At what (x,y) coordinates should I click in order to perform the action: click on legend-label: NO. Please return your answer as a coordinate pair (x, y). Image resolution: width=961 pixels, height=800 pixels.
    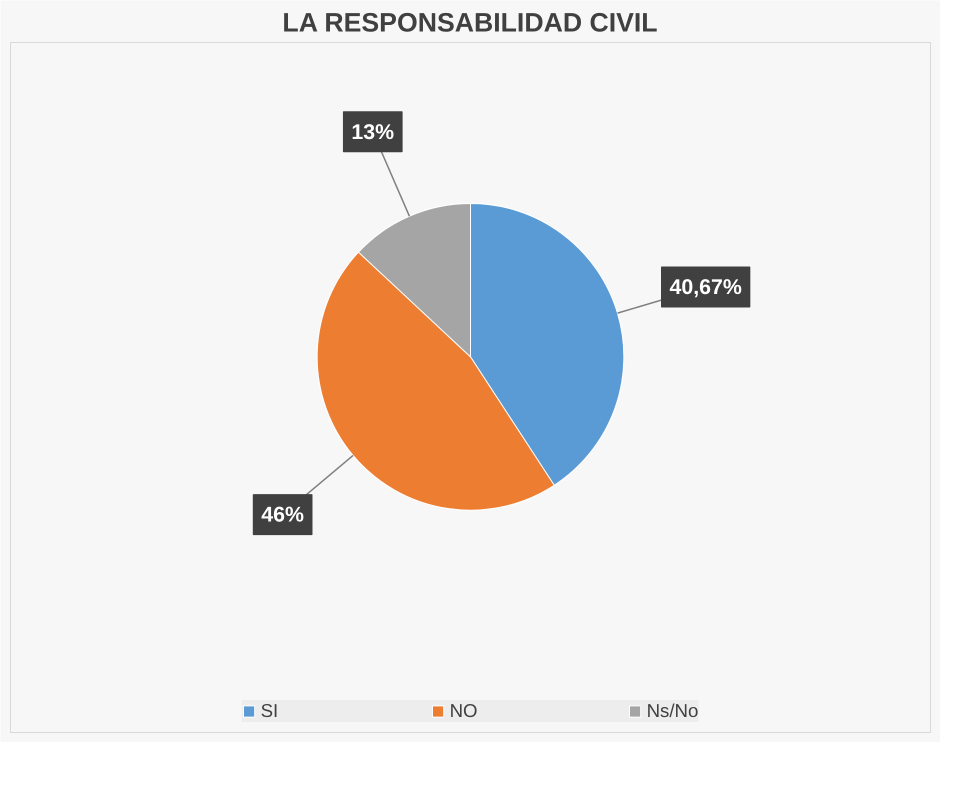
    Looking at the image, I should click on (464, 711).